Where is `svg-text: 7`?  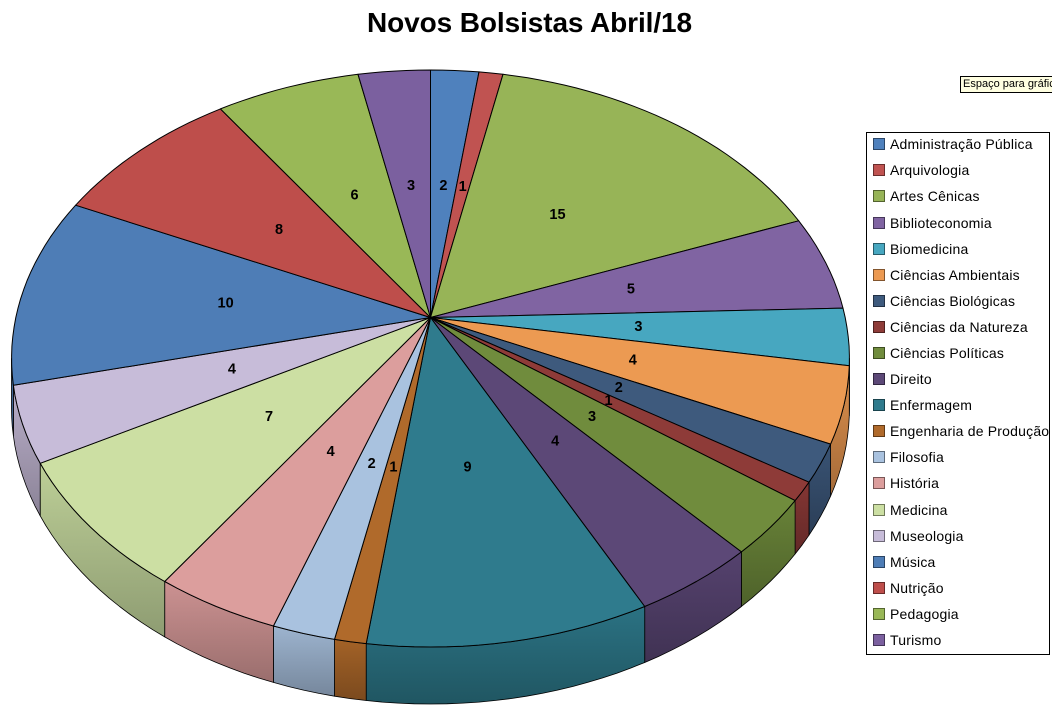 svg-text: 7 is located at coordinates (269, 417).